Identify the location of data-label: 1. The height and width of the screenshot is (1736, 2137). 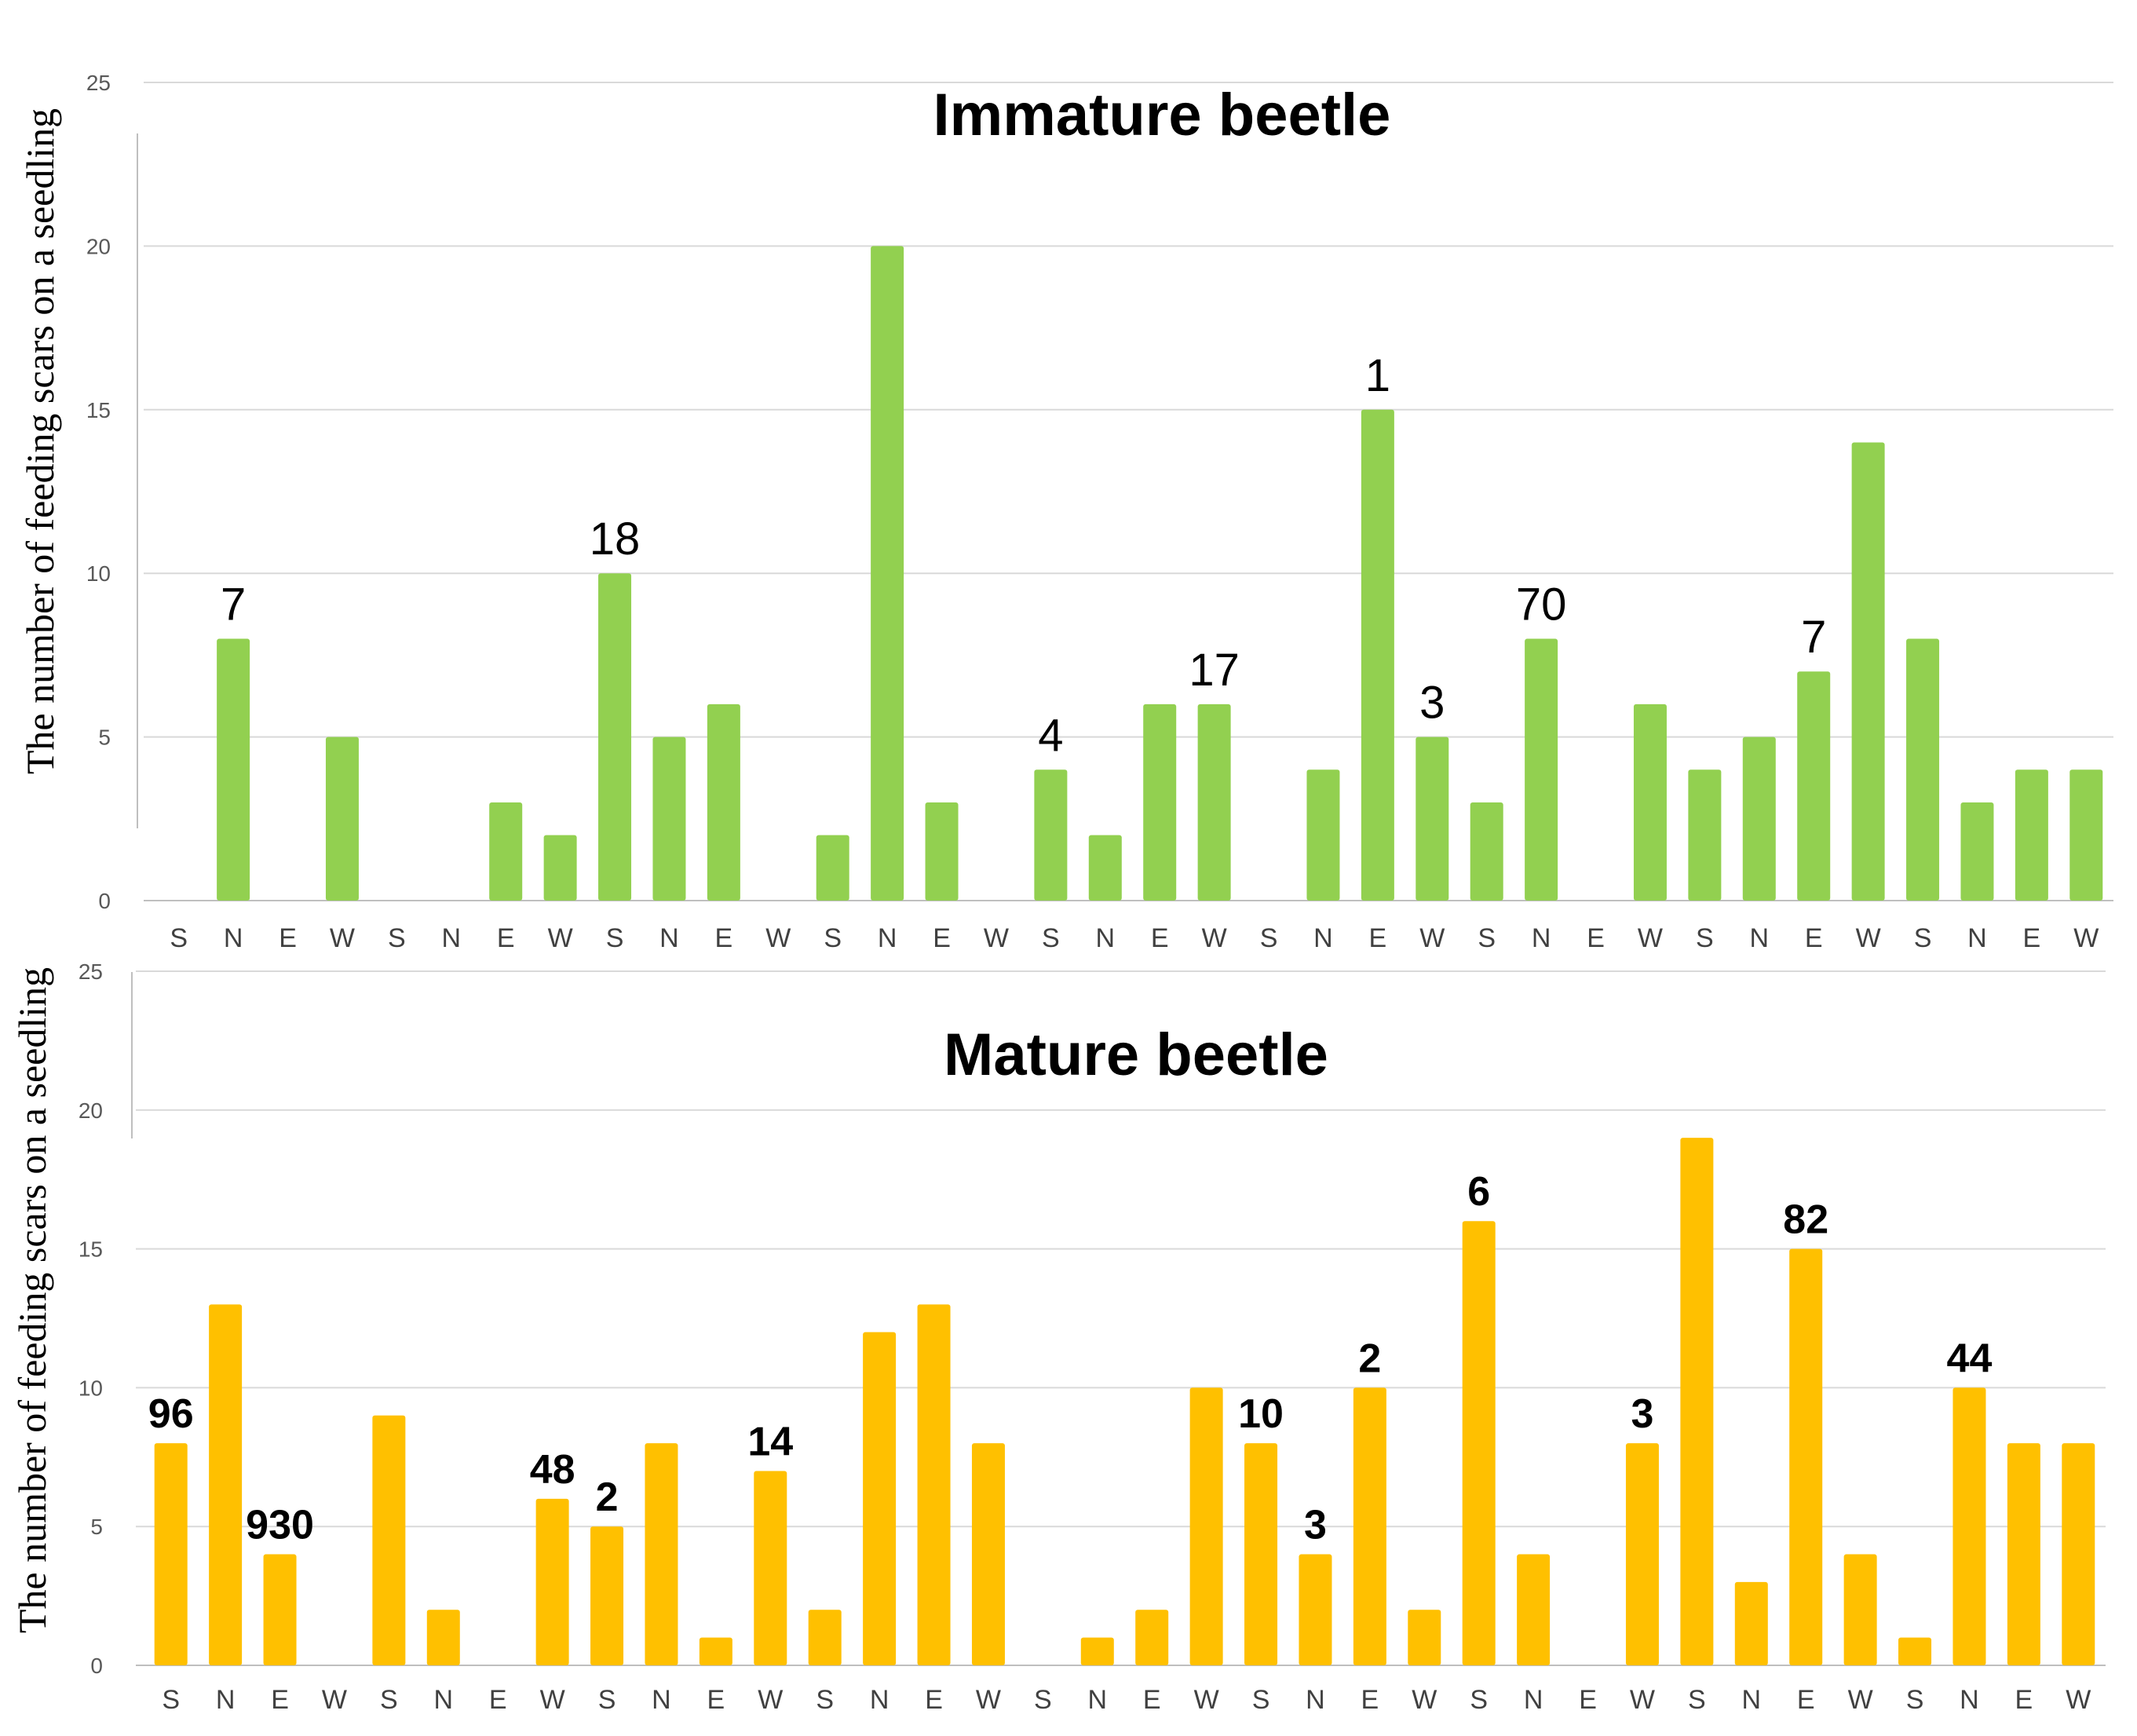
(1378, 375).